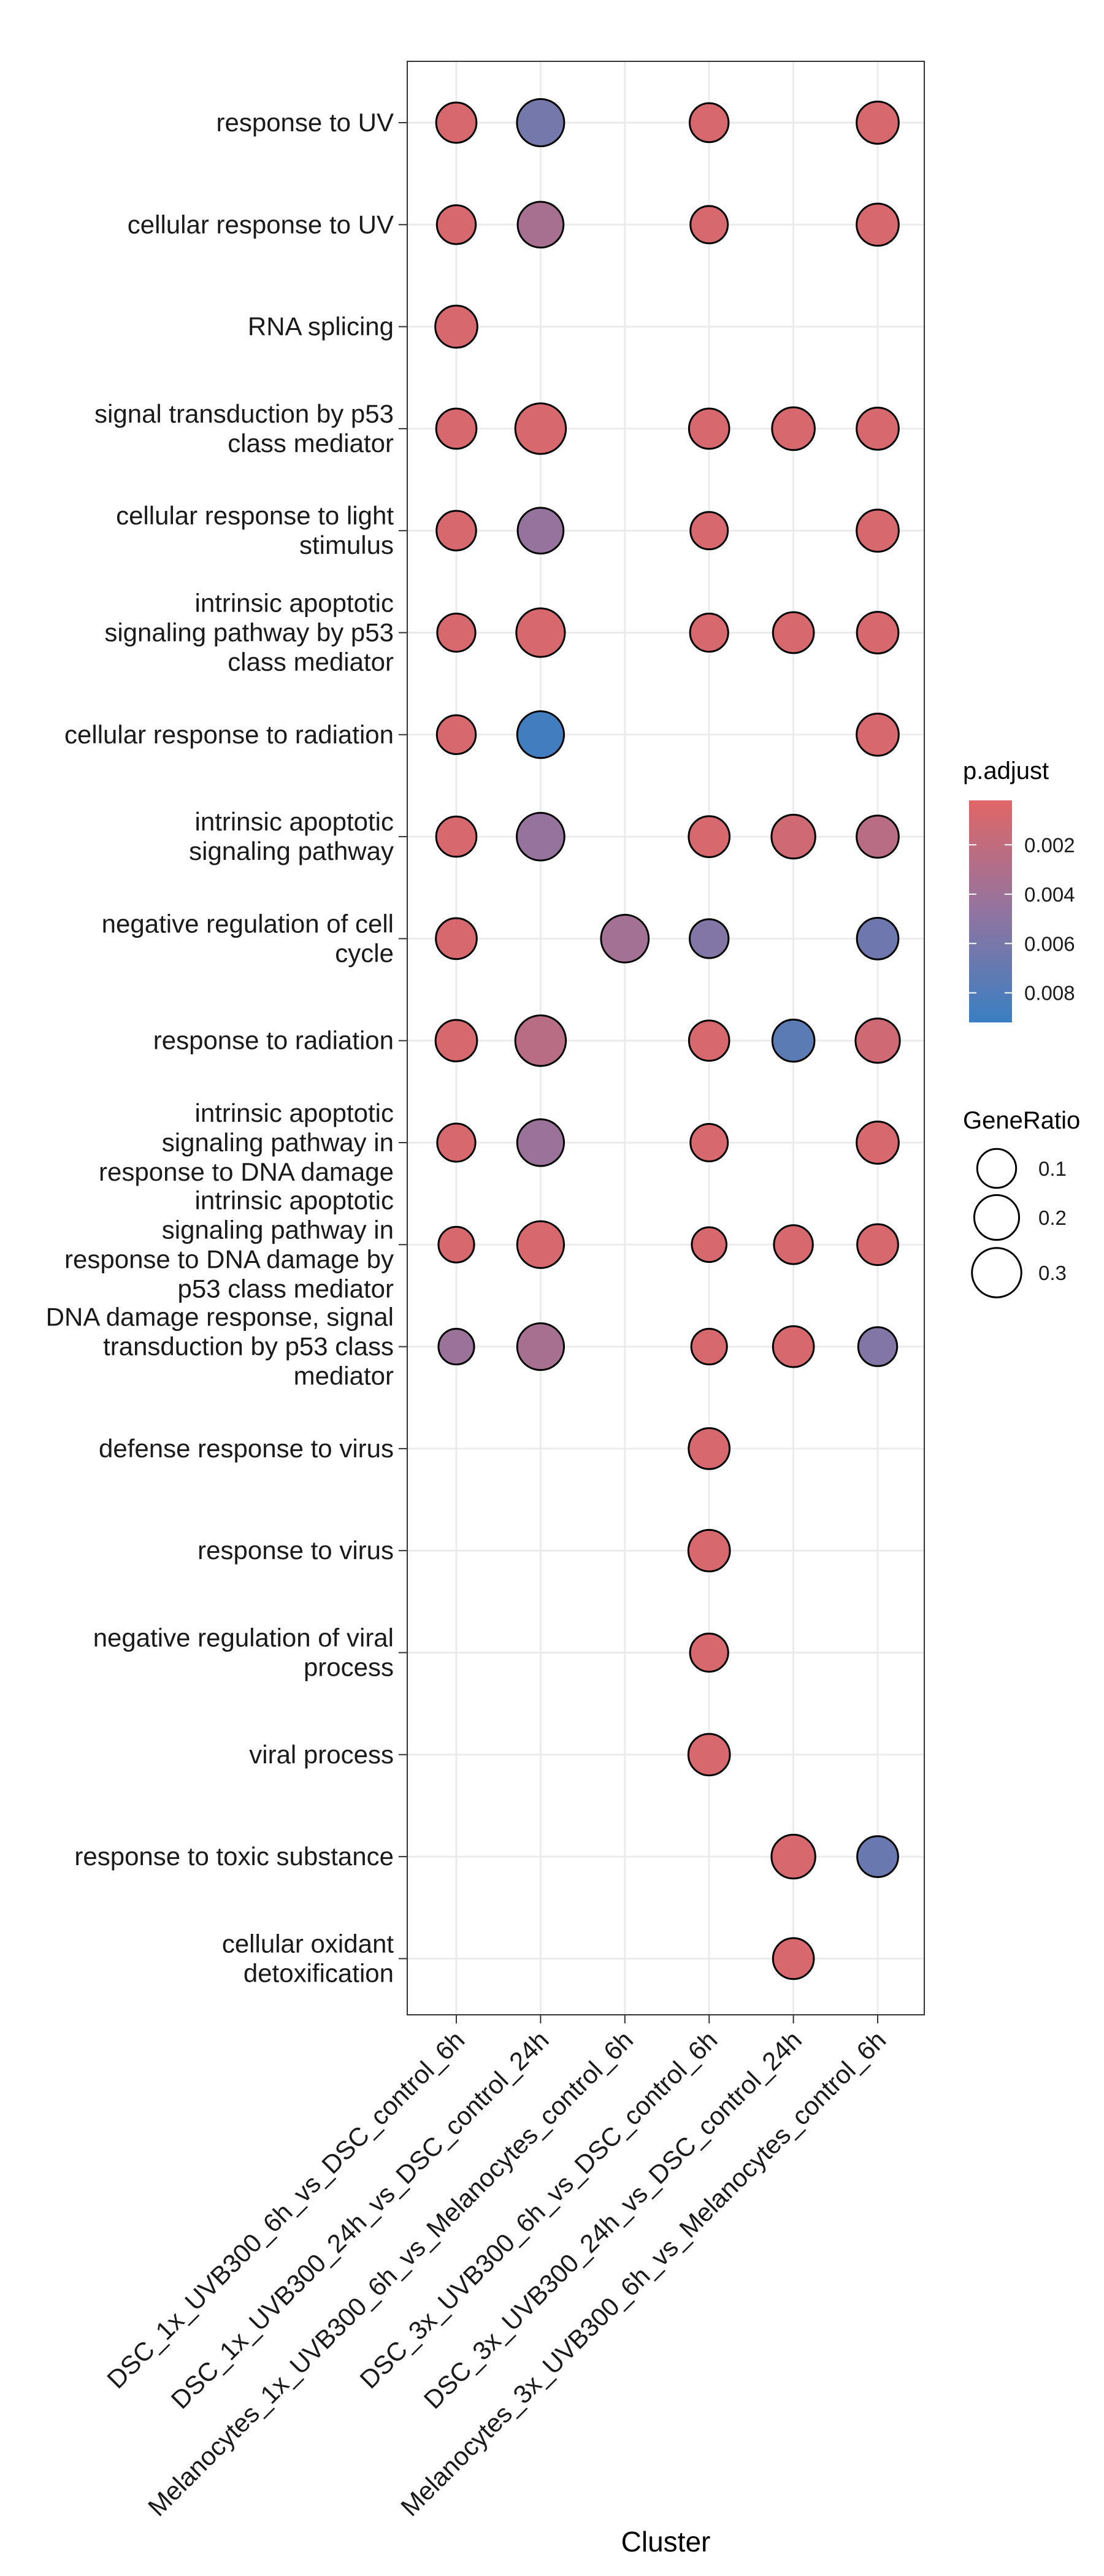 This screenshot has height=2576, width=1104. Describe the element at coordinates (308, 1943) in the screenshot. I see `y-tick-label-line: cellular oxidant` at that location.